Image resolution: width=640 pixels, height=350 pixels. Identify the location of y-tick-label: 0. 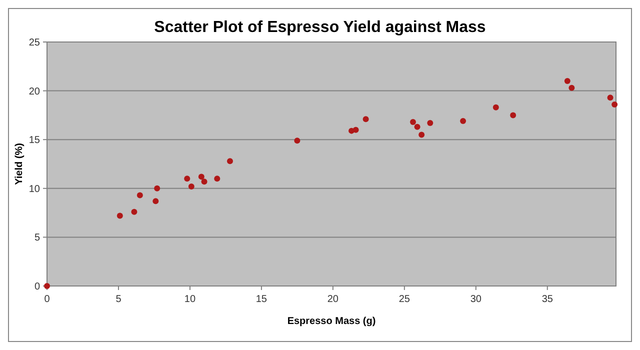
(37, 287).